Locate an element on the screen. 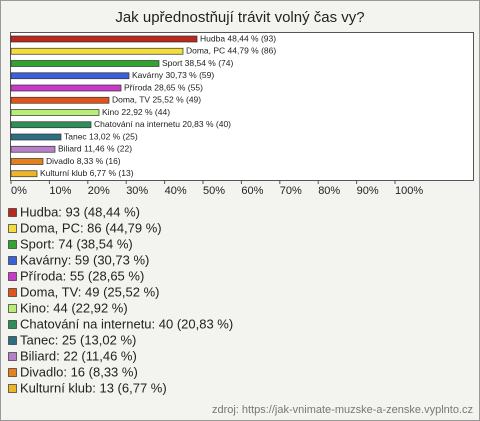  legend-label: Příroda: 55 (28,65 %) is located at coordinates (82, 275).